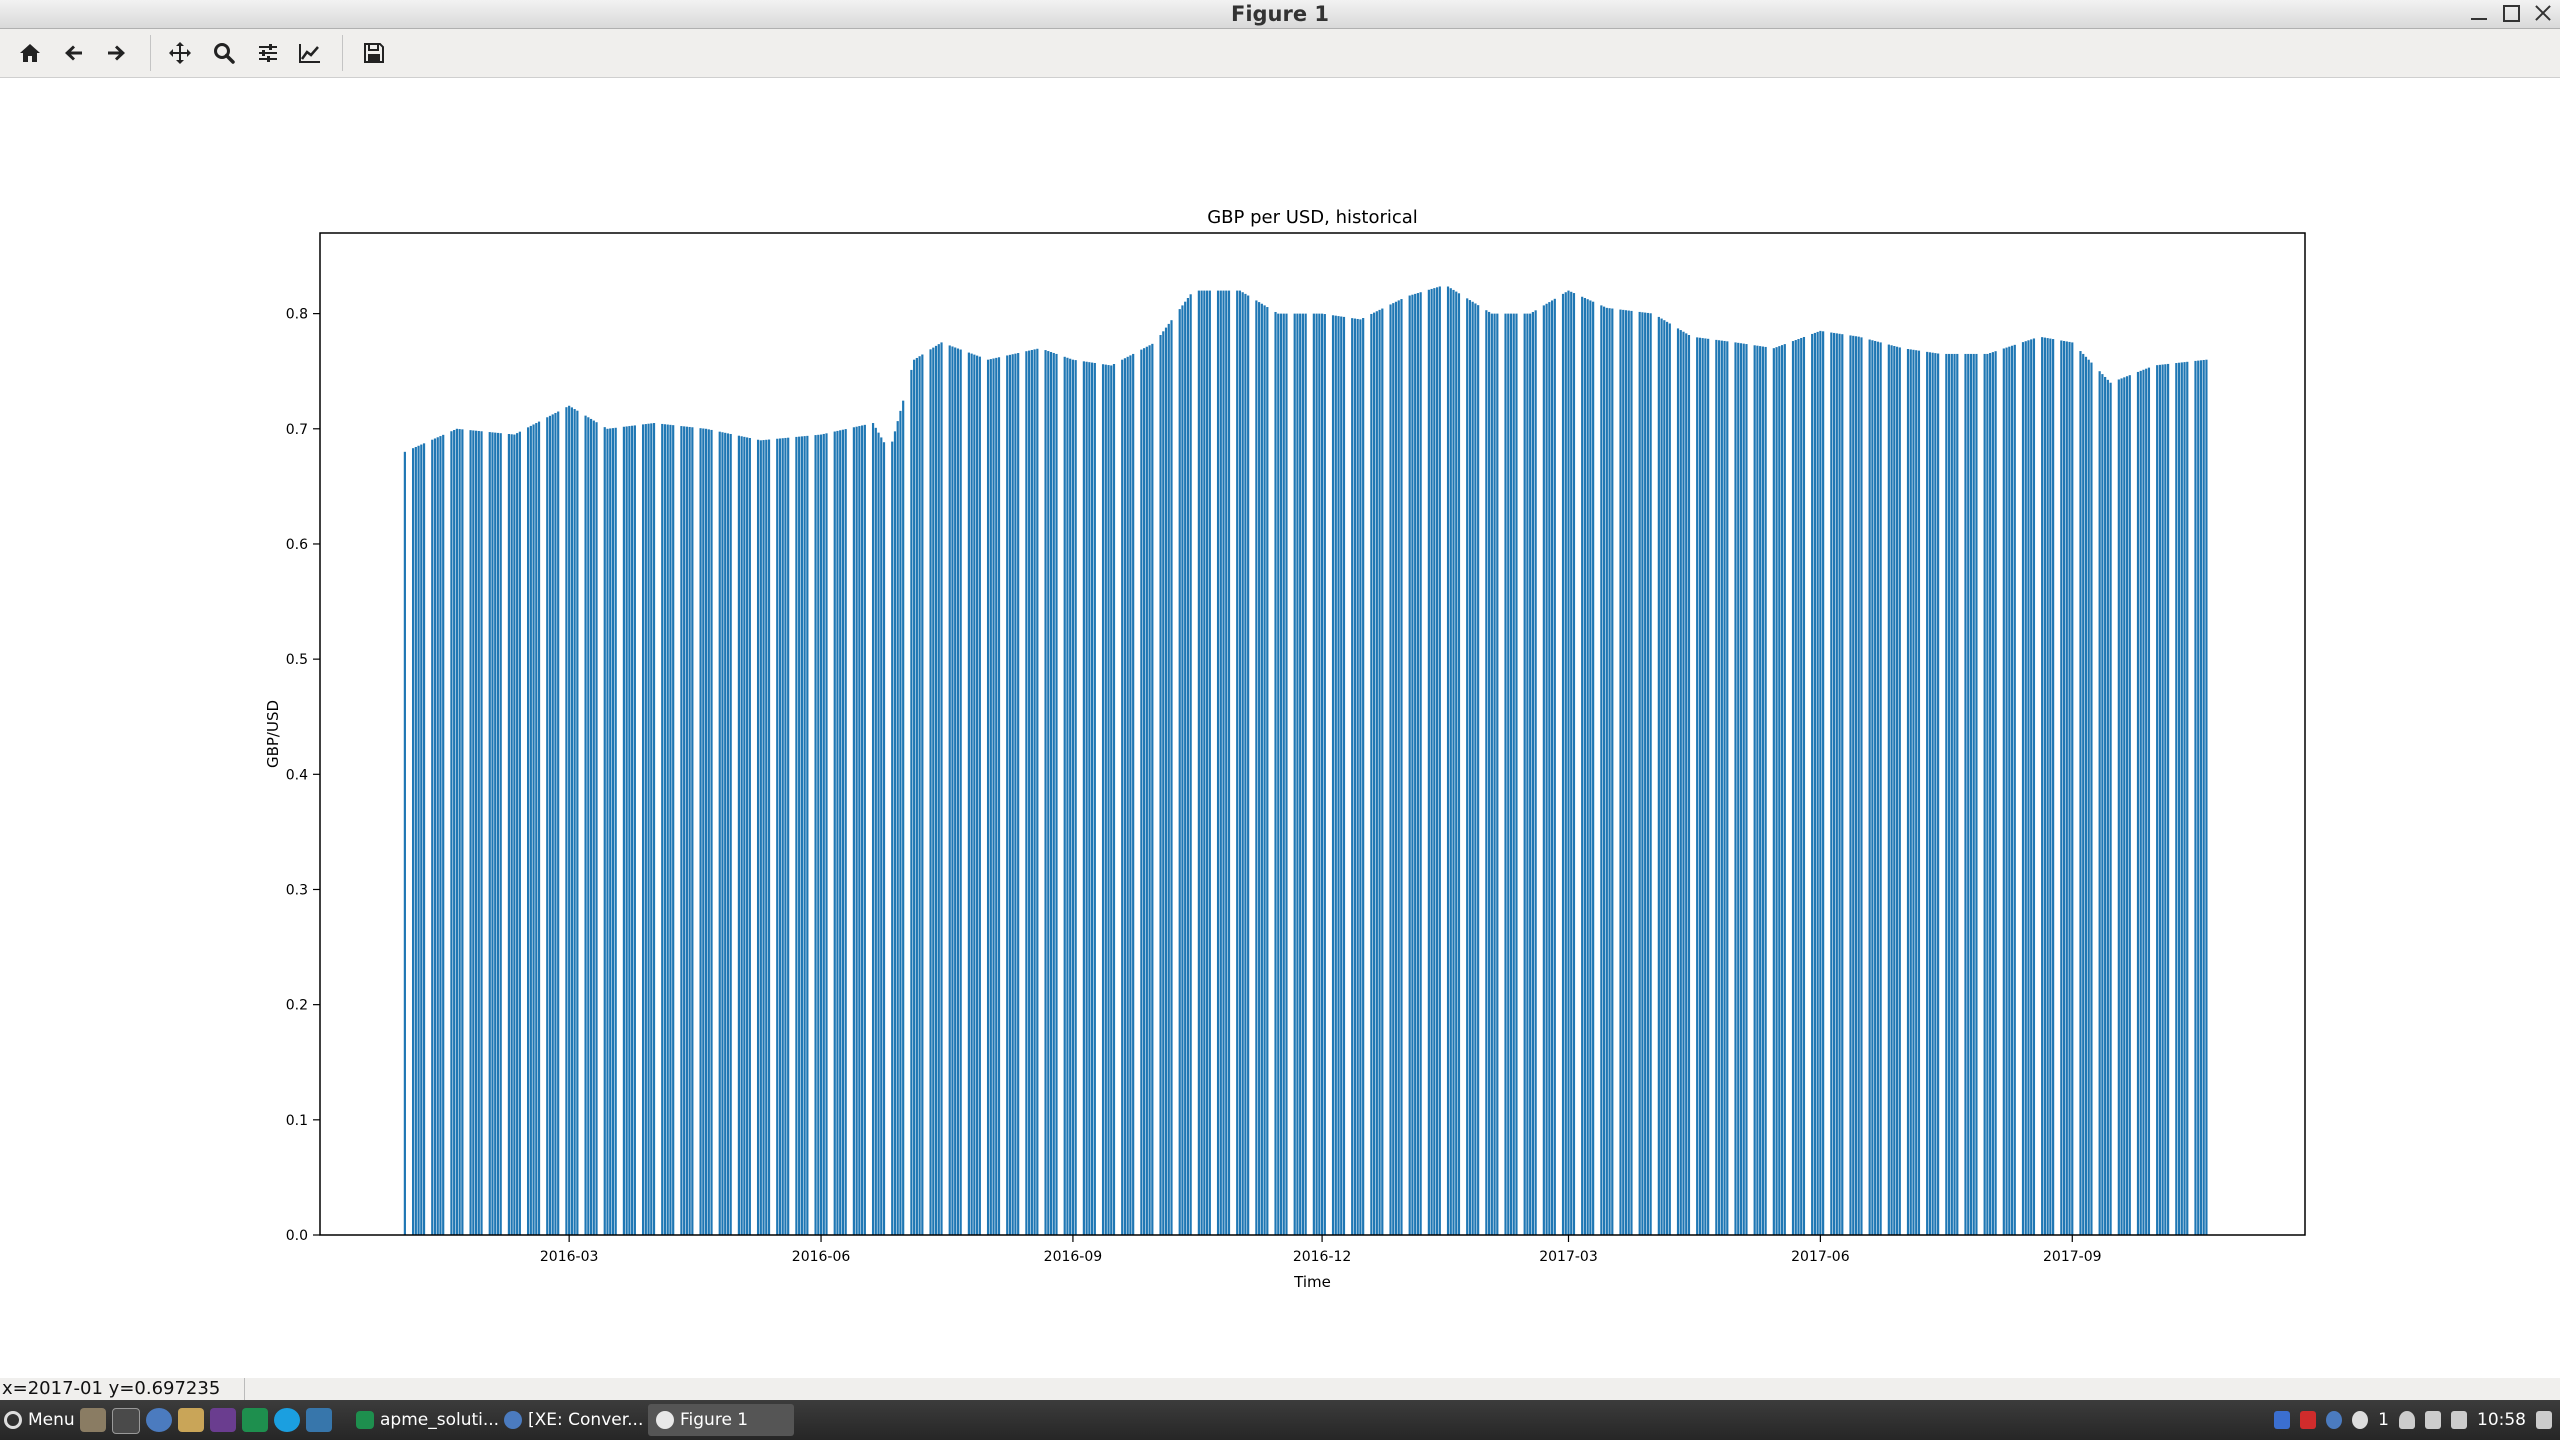 The height and width of the screenshot is (1440, 2560). I want to click on minimize-button, so click(2479, 13).